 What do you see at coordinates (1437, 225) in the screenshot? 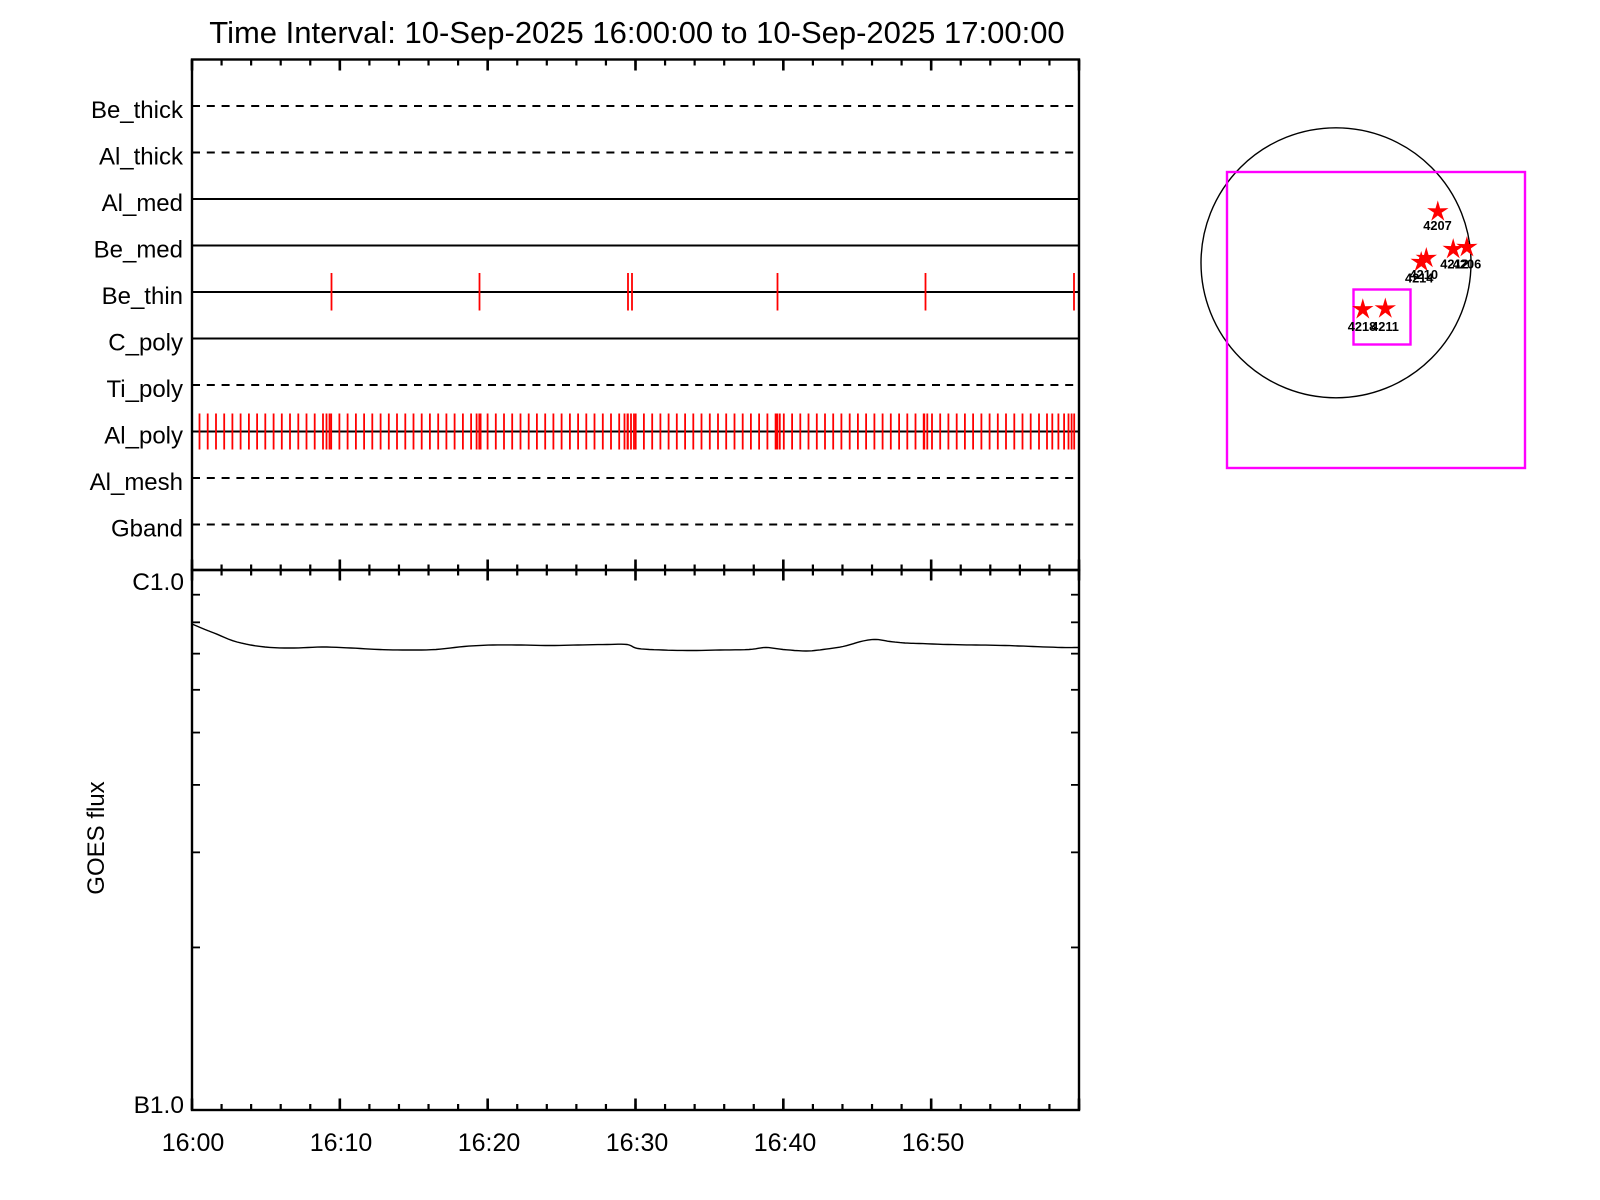
I see `svg-text: 4207` at bounding box center [1437, 225].